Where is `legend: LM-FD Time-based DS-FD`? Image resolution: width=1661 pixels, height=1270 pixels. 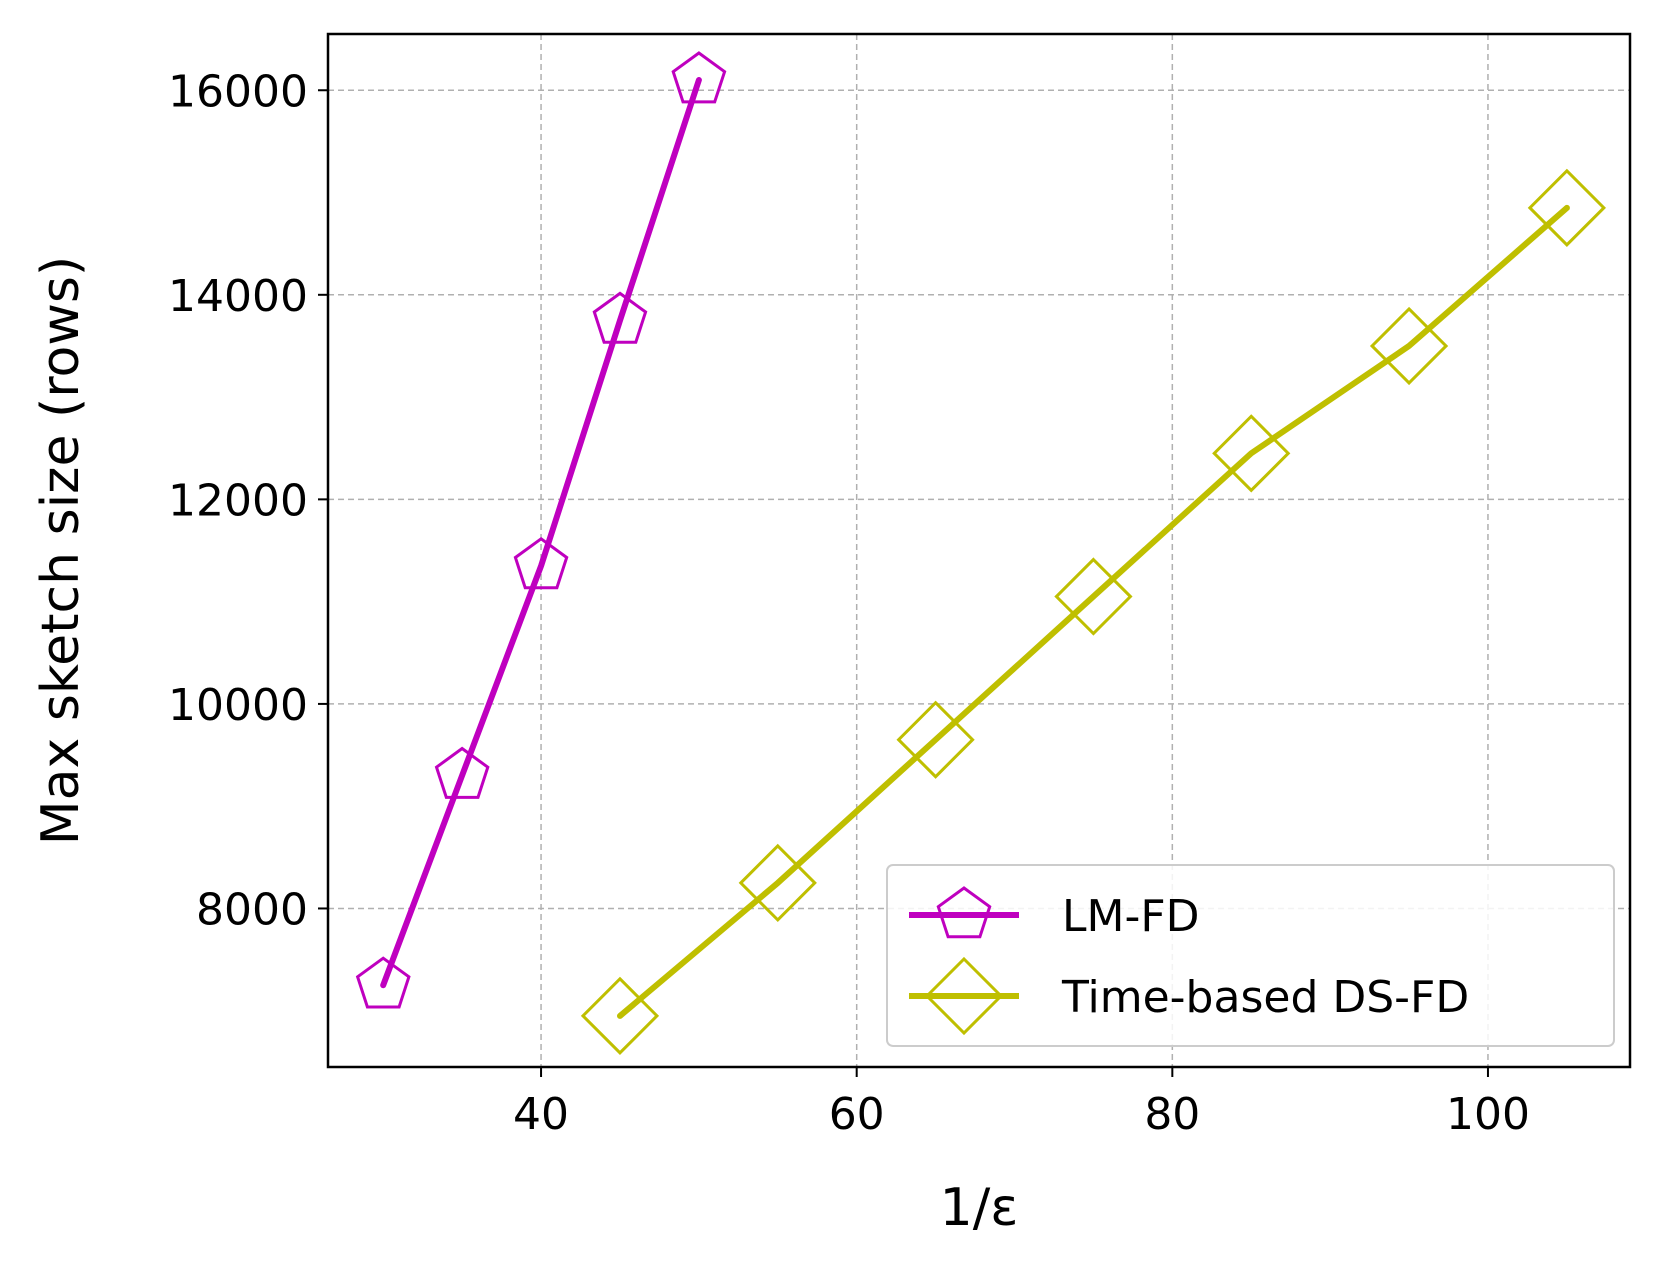
legend: LM-FD Time-based DS-FD is located at coordinates (1250, 955).